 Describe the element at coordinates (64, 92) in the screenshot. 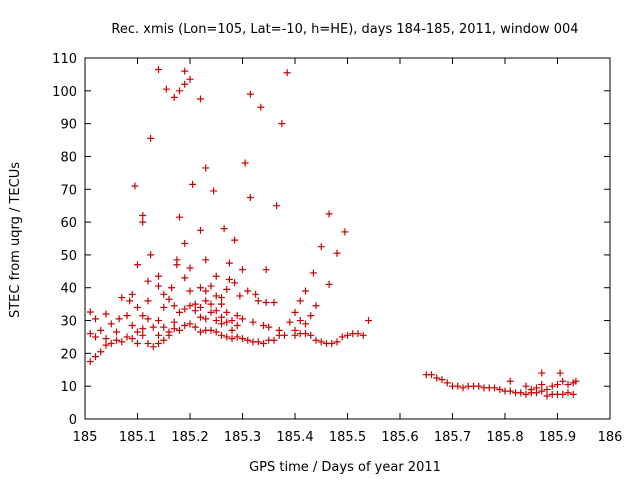

I see `y-tick-label: 100` at that location.